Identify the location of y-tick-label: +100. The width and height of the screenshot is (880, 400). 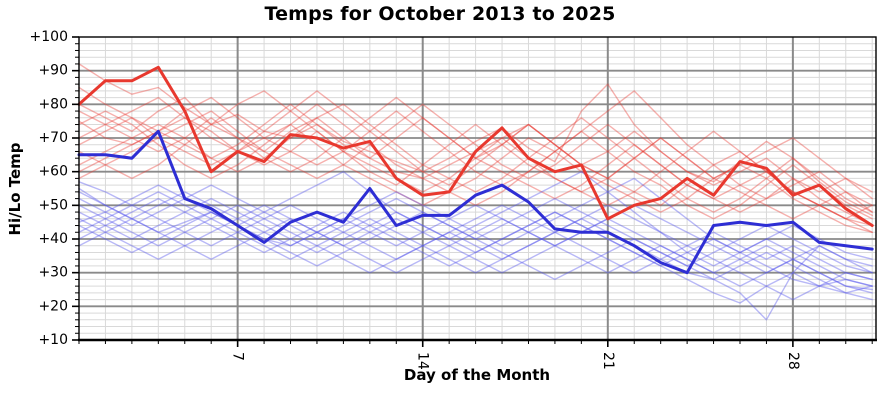
(49, 37).